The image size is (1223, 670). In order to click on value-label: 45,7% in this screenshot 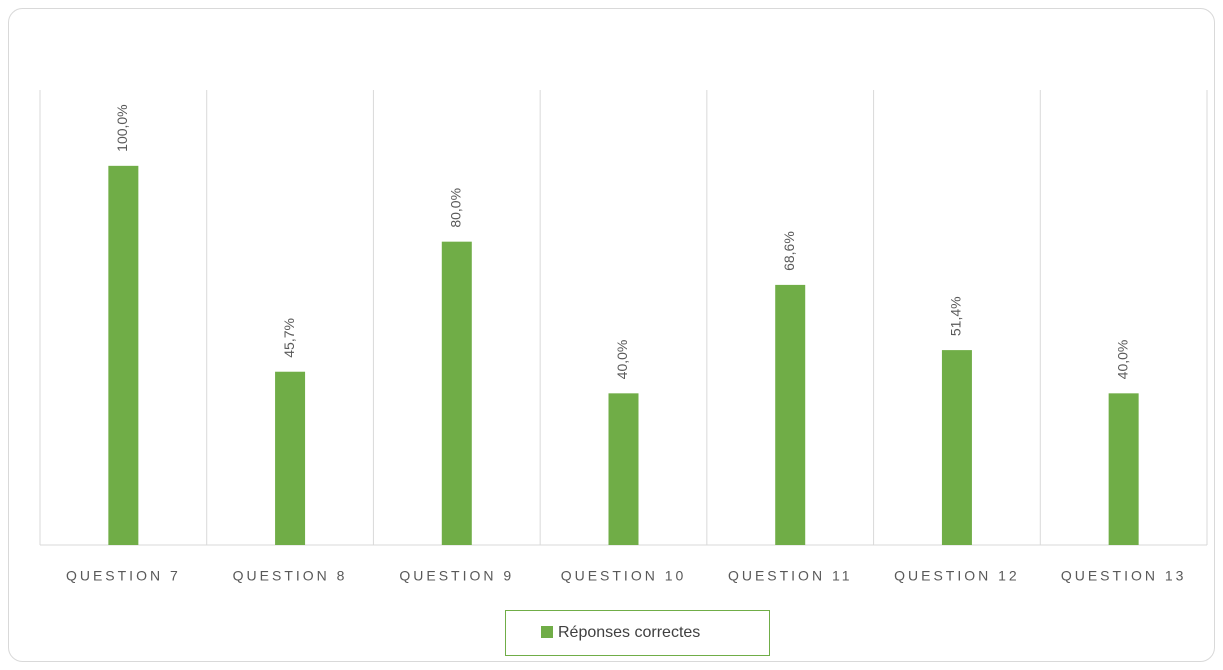, I will do `click(289, 338)`.